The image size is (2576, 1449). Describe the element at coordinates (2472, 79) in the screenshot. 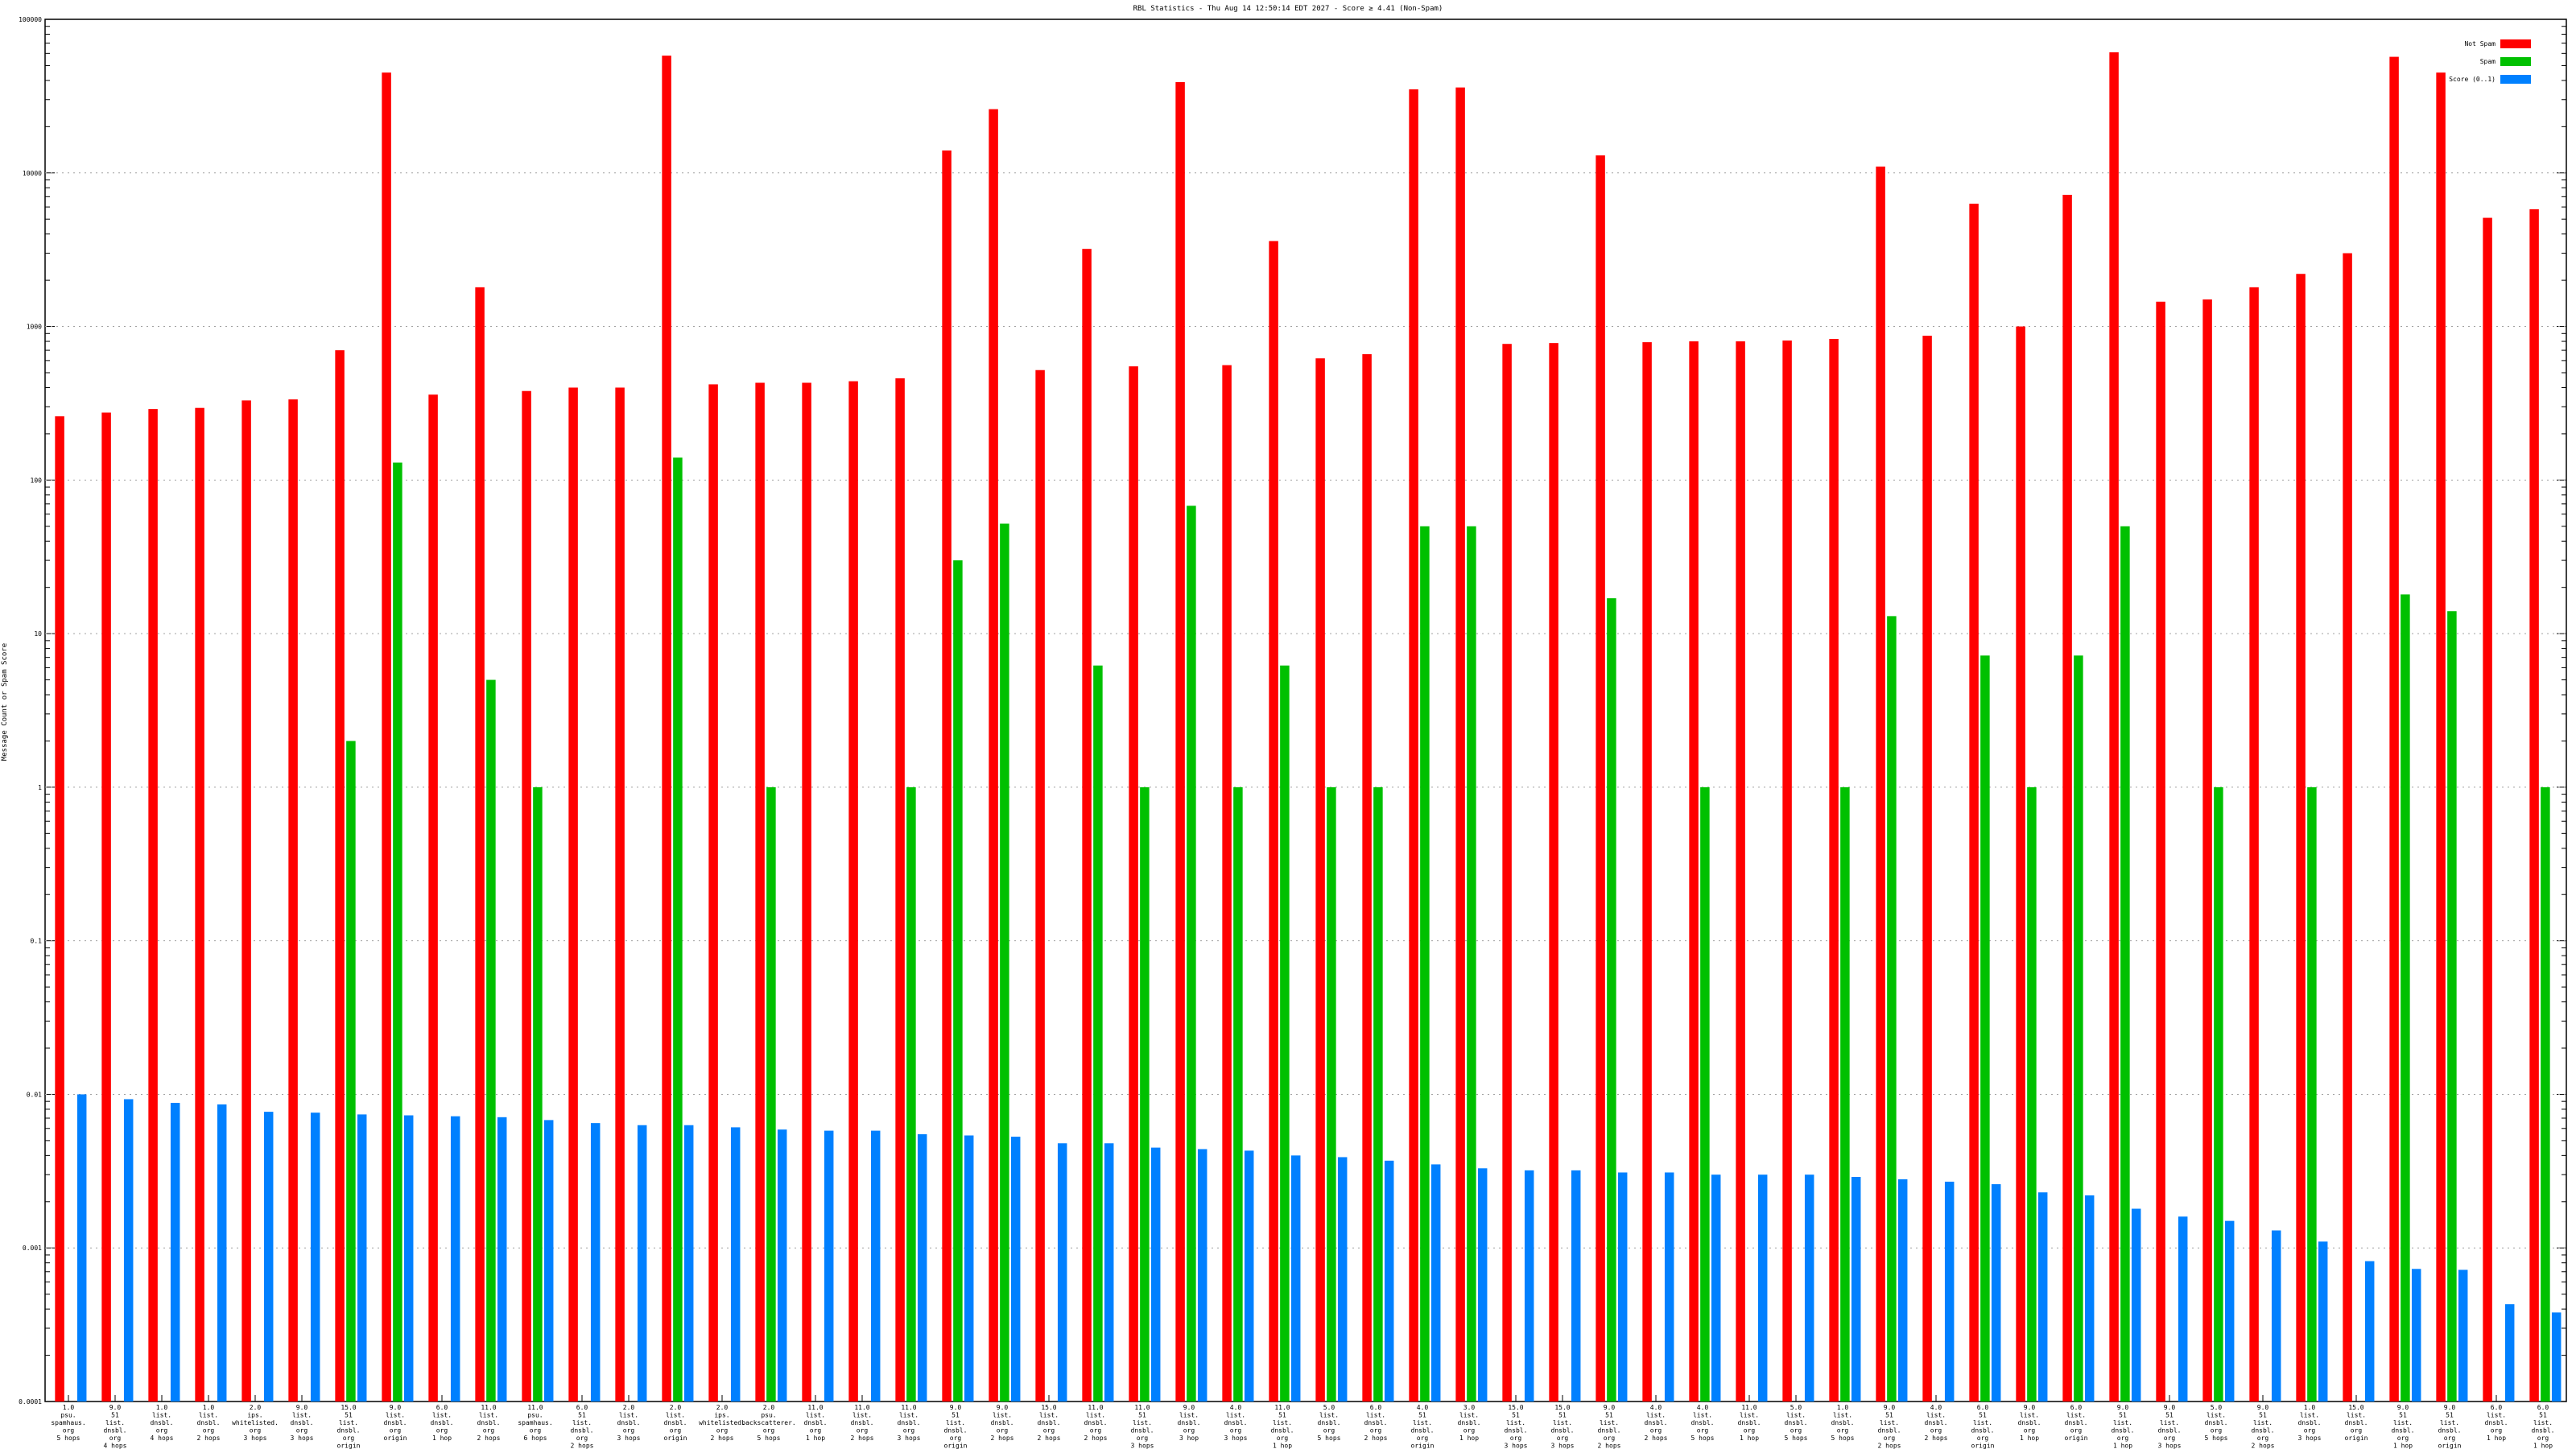

I see `legend-label: Score (0..1)` at that location.